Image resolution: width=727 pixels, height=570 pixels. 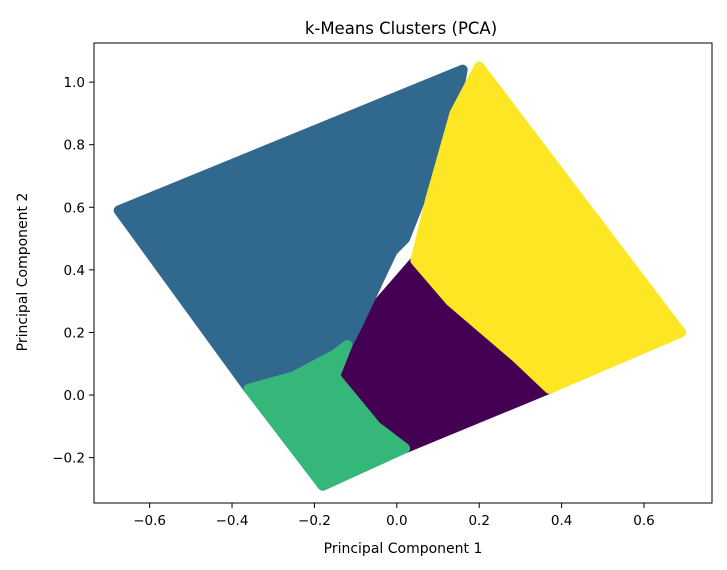 I want to click on y-axis: −0.2 0.0 0.2 0.4 0.6 0.8 1.0, so click(x=73, y=271).